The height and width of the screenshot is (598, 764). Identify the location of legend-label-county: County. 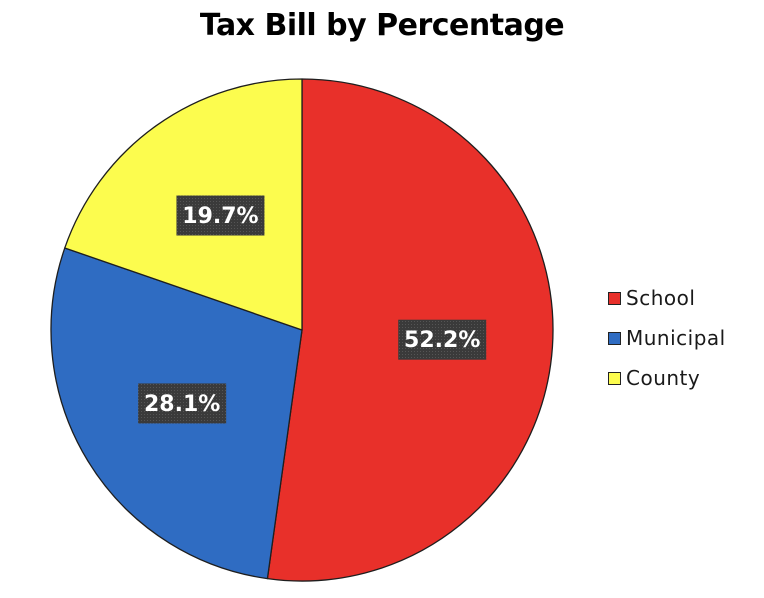
(663, 378).